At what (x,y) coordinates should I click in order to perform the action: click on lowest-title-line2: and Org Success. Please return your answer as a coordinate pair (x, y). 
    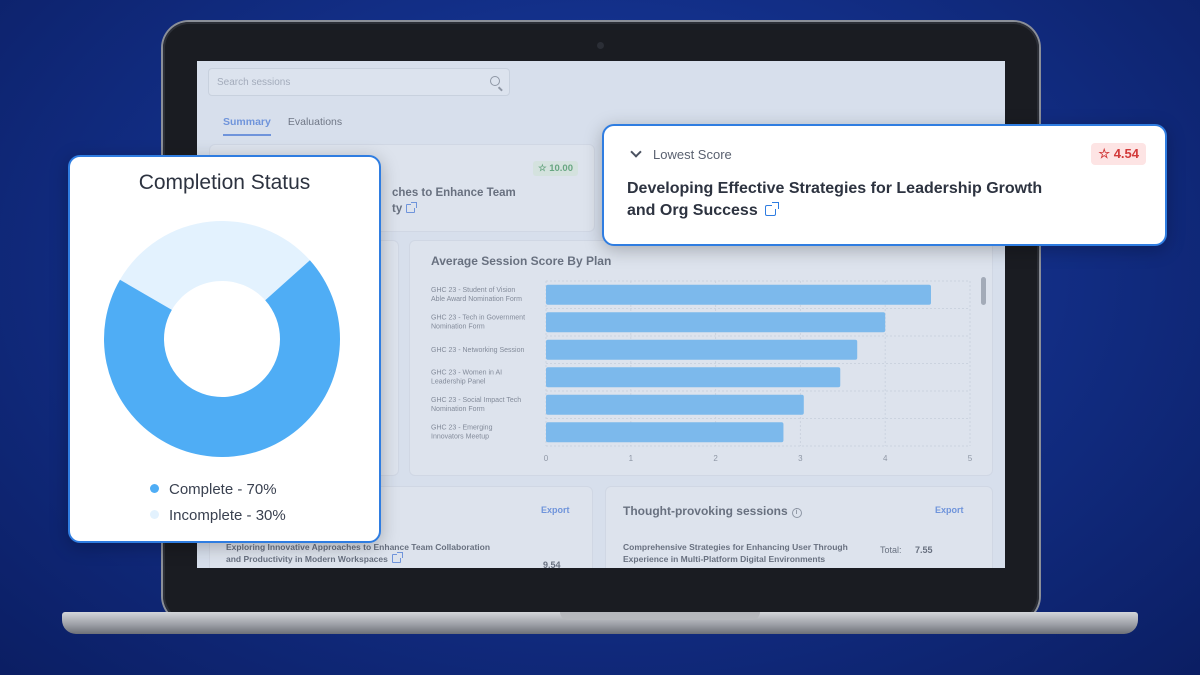
    Looking at the image, I should click on (692, 210).